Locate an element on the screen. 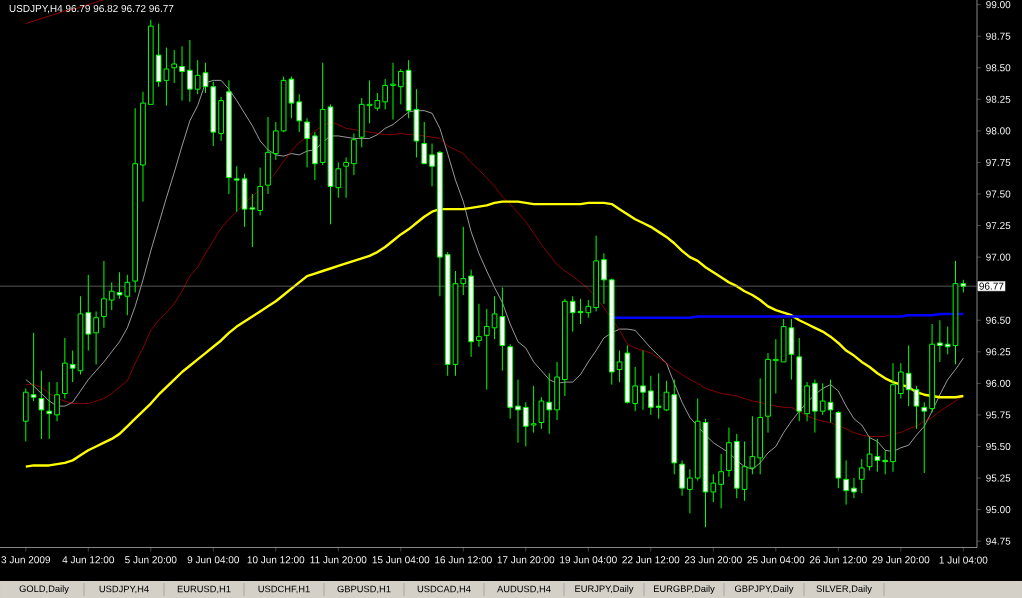  text: EURUSD,H1 is located at coordinates (204, 589).